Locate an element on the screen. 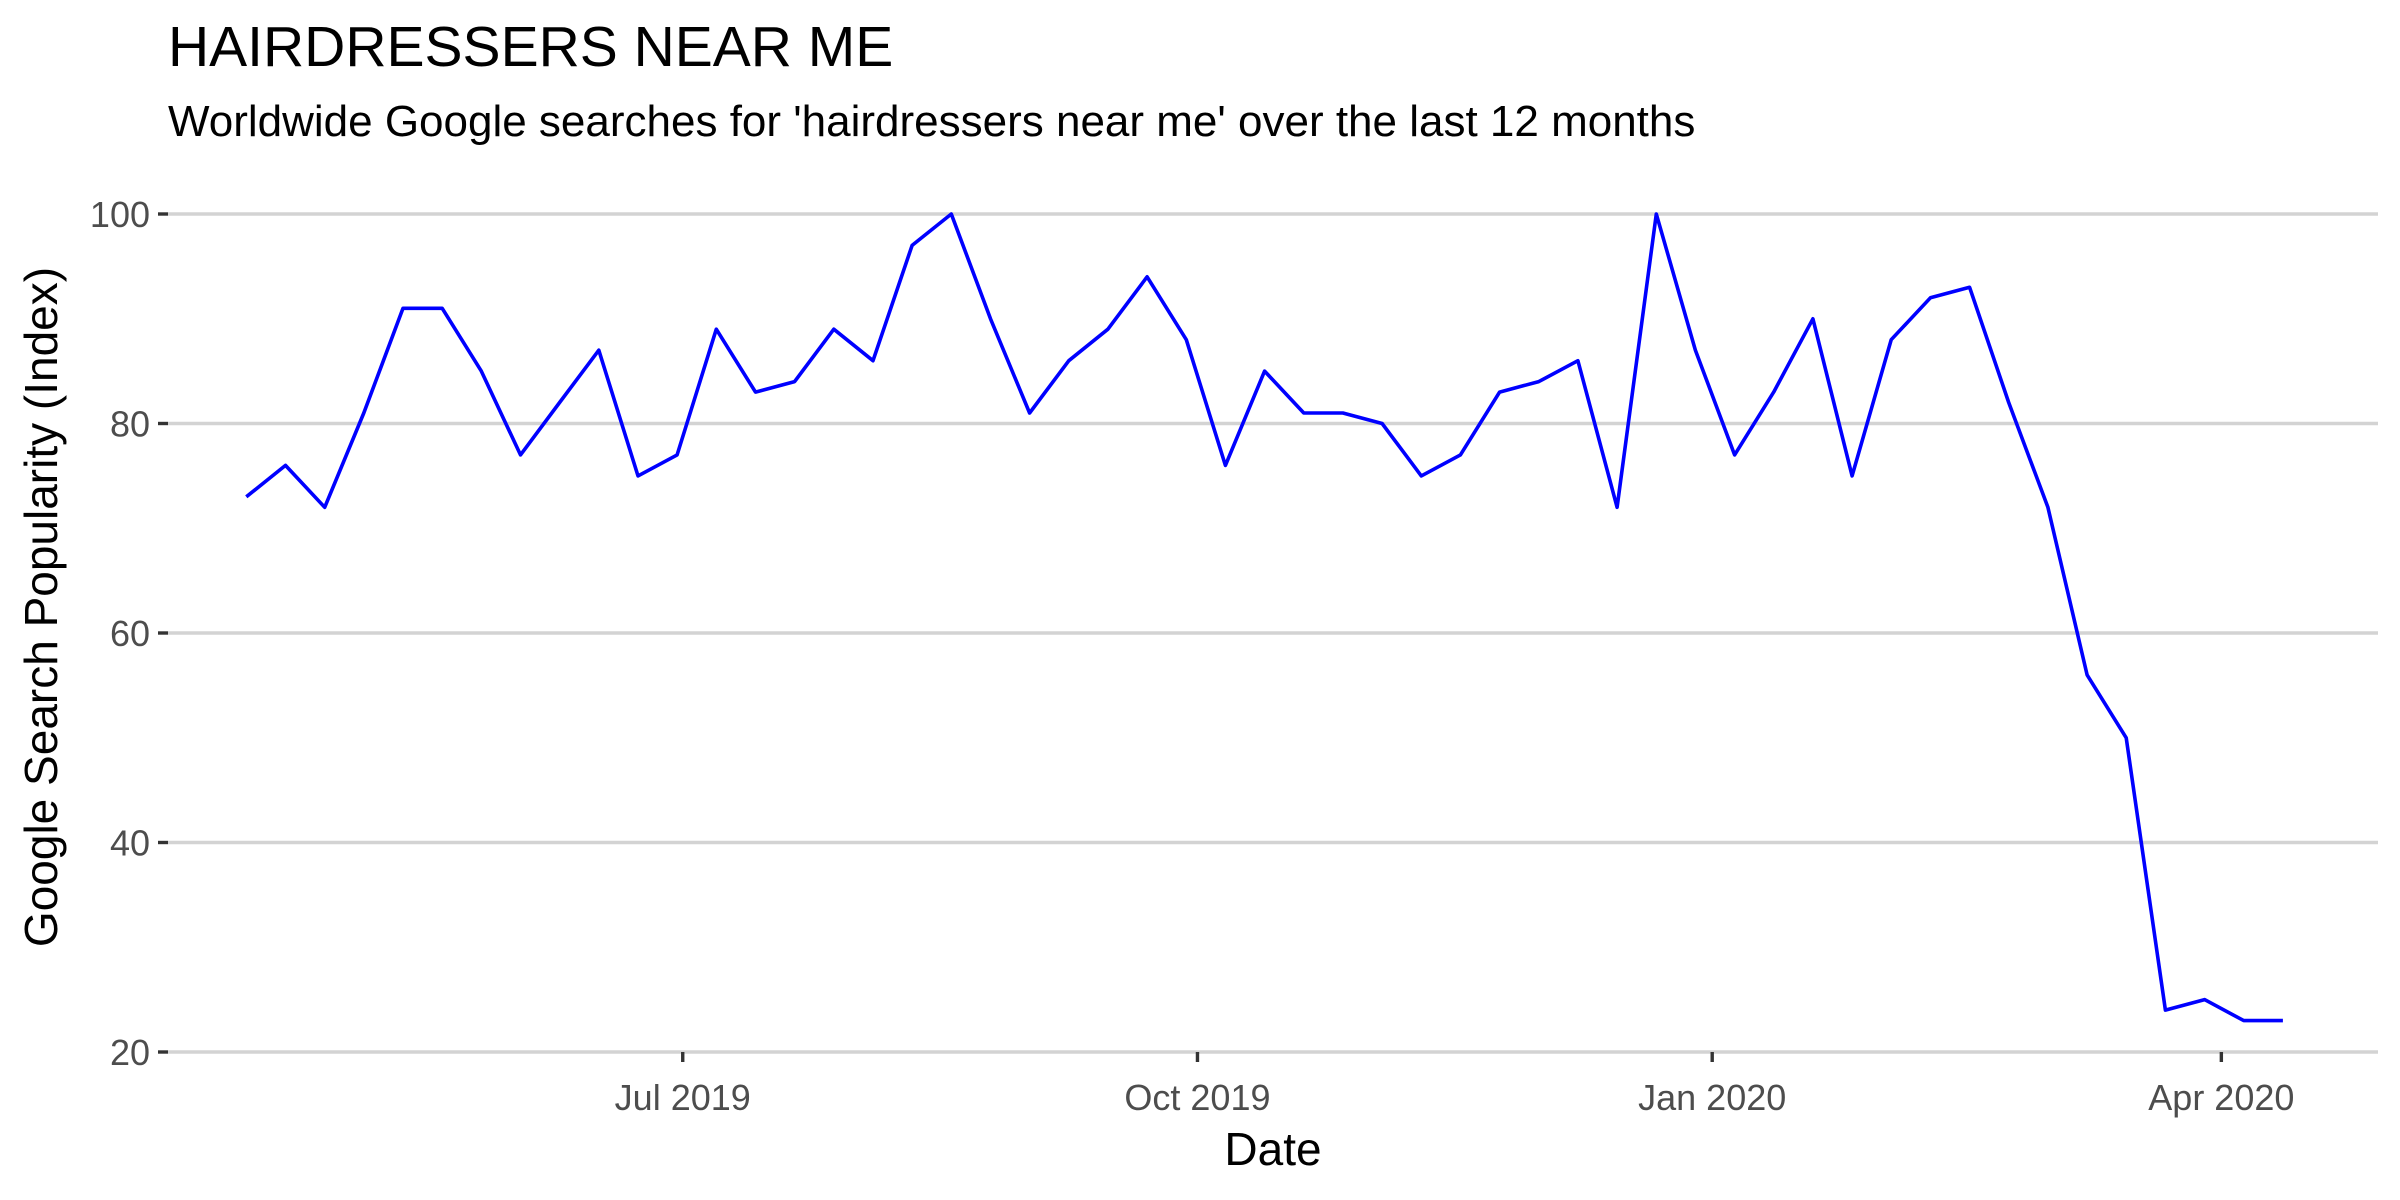 This screenshot has width=2400, height=1200. y-tick-label: 20 is located at coordinates (130, 1052).